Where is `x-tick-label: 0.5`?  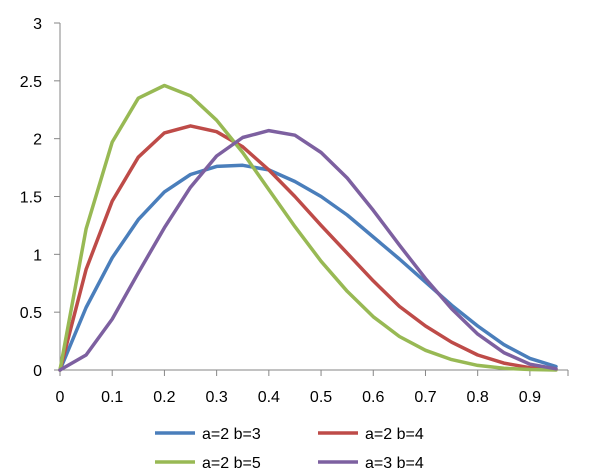 x-tick-label: 0.5 is located at coordinates (321, 397).